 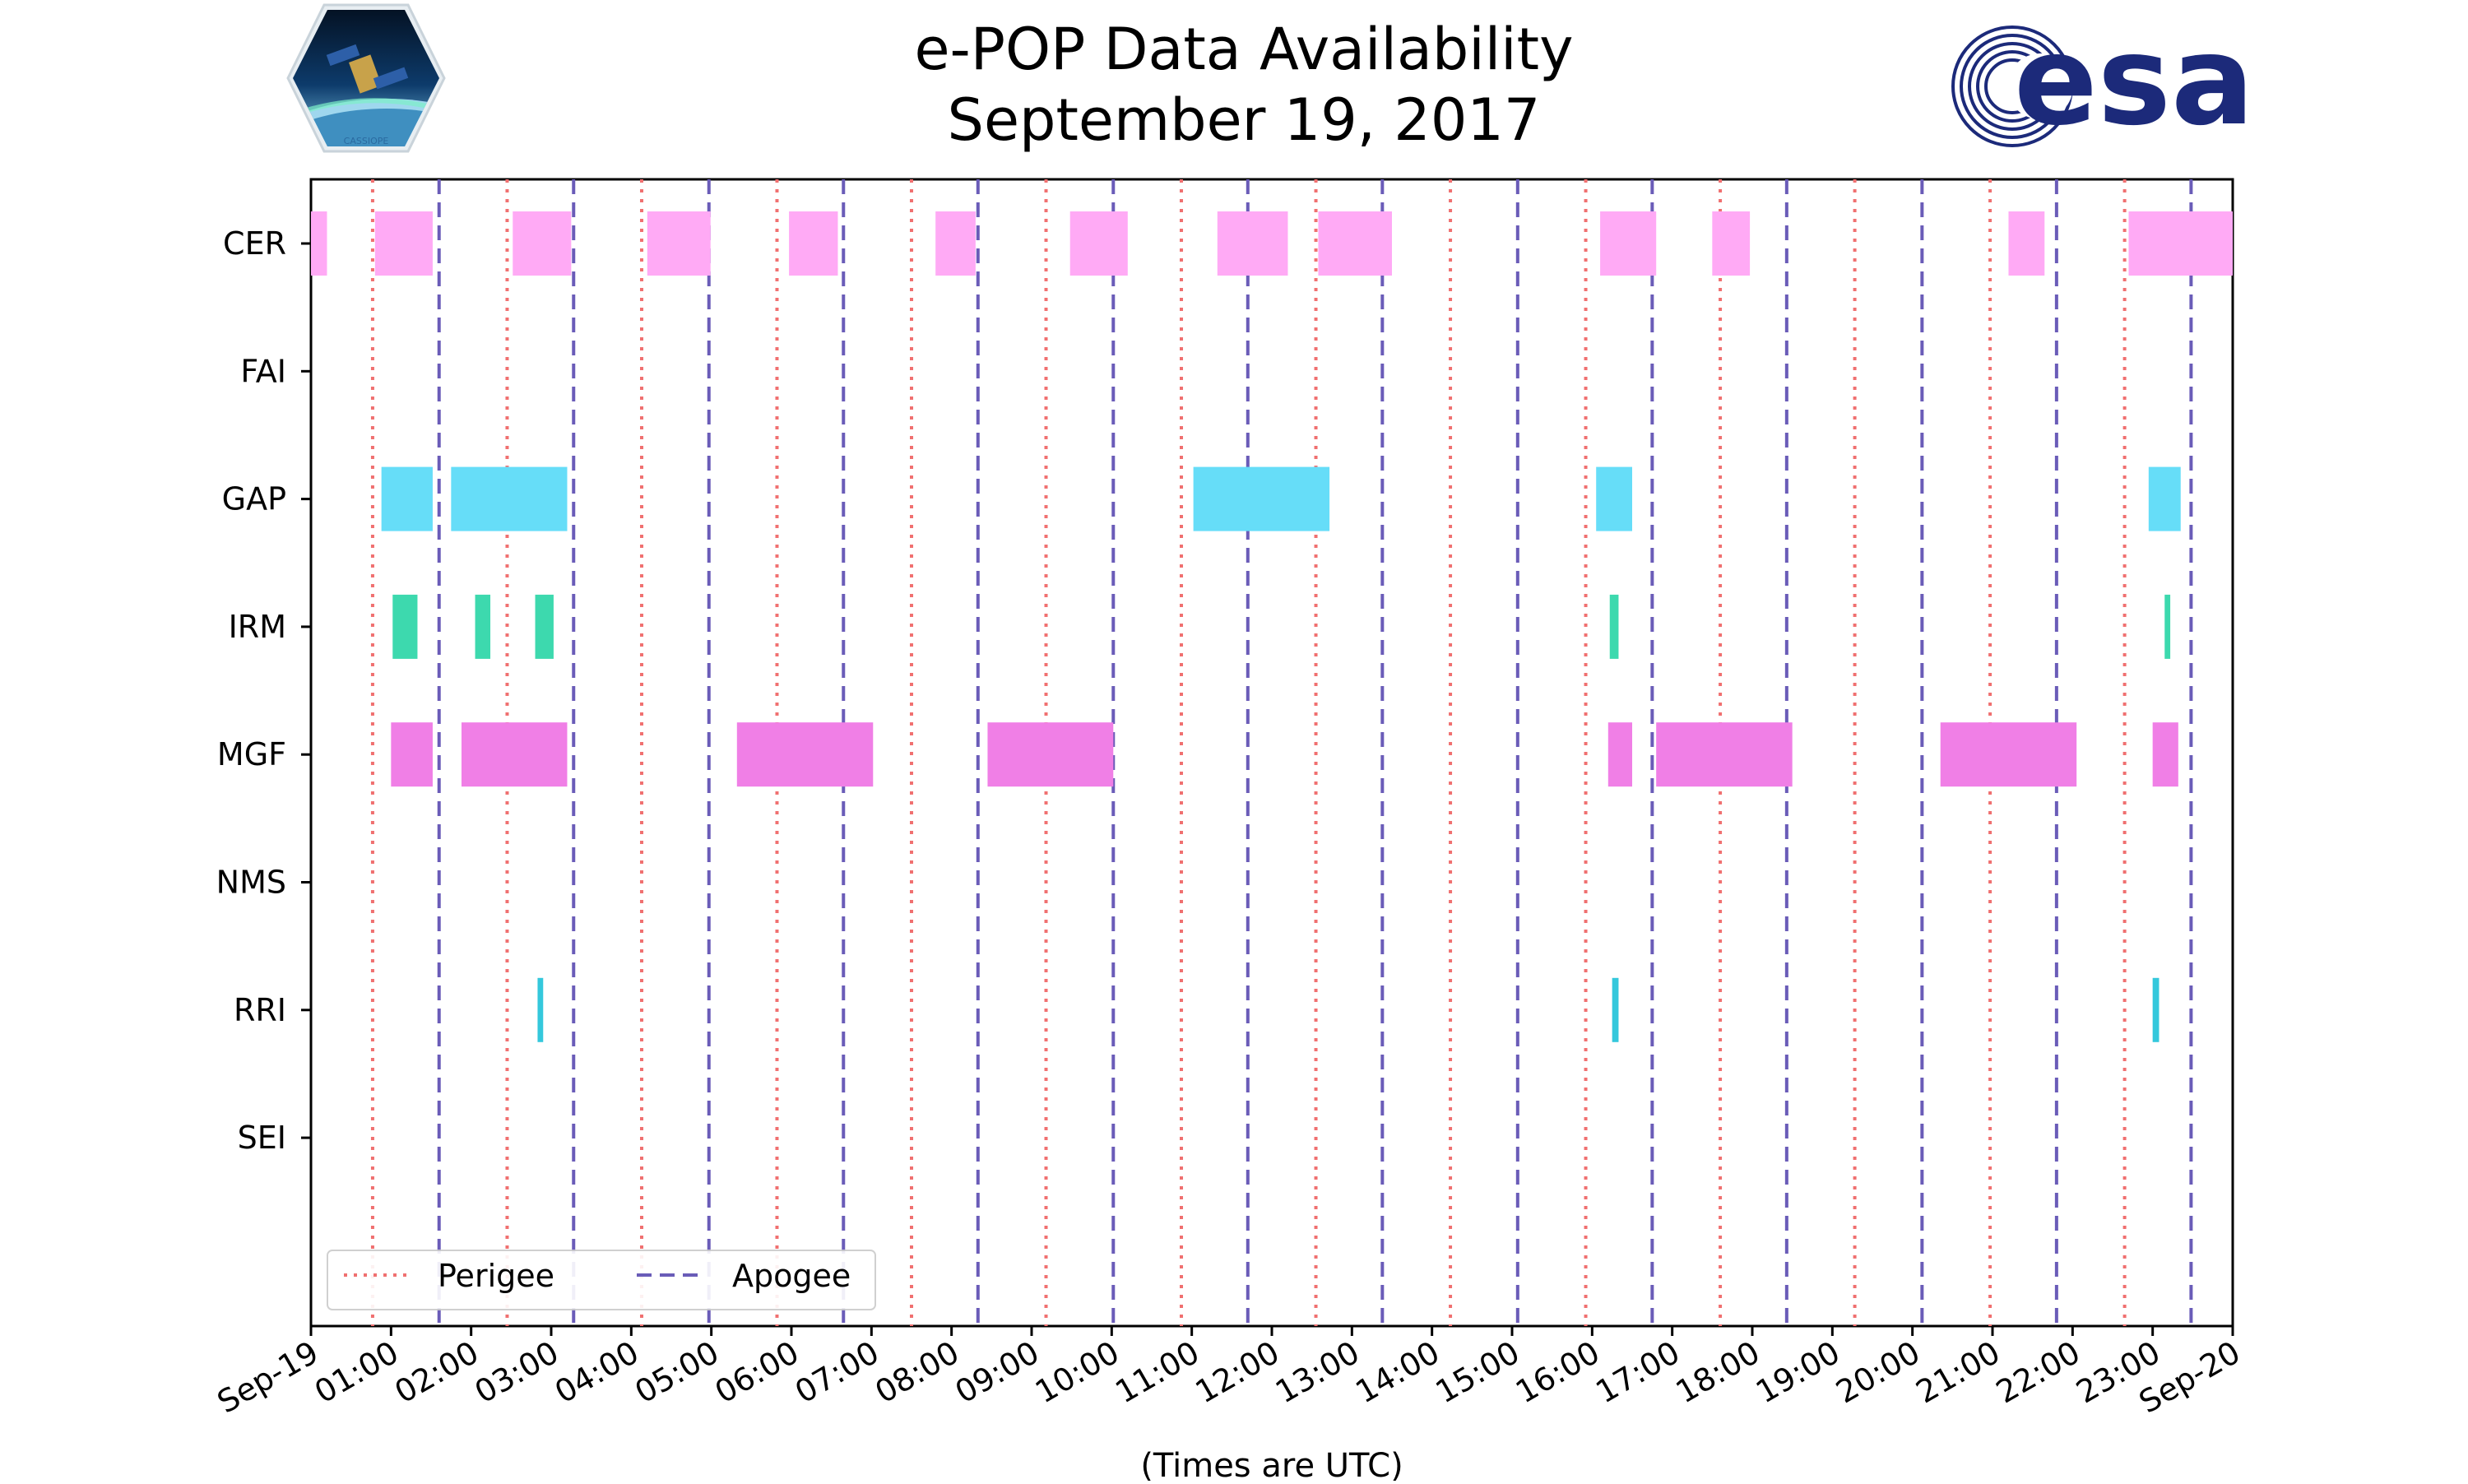 I want to click on y-axis: CER FAI GAP IRM MGF NMS RRI SEI, so click(x=263, y=690).